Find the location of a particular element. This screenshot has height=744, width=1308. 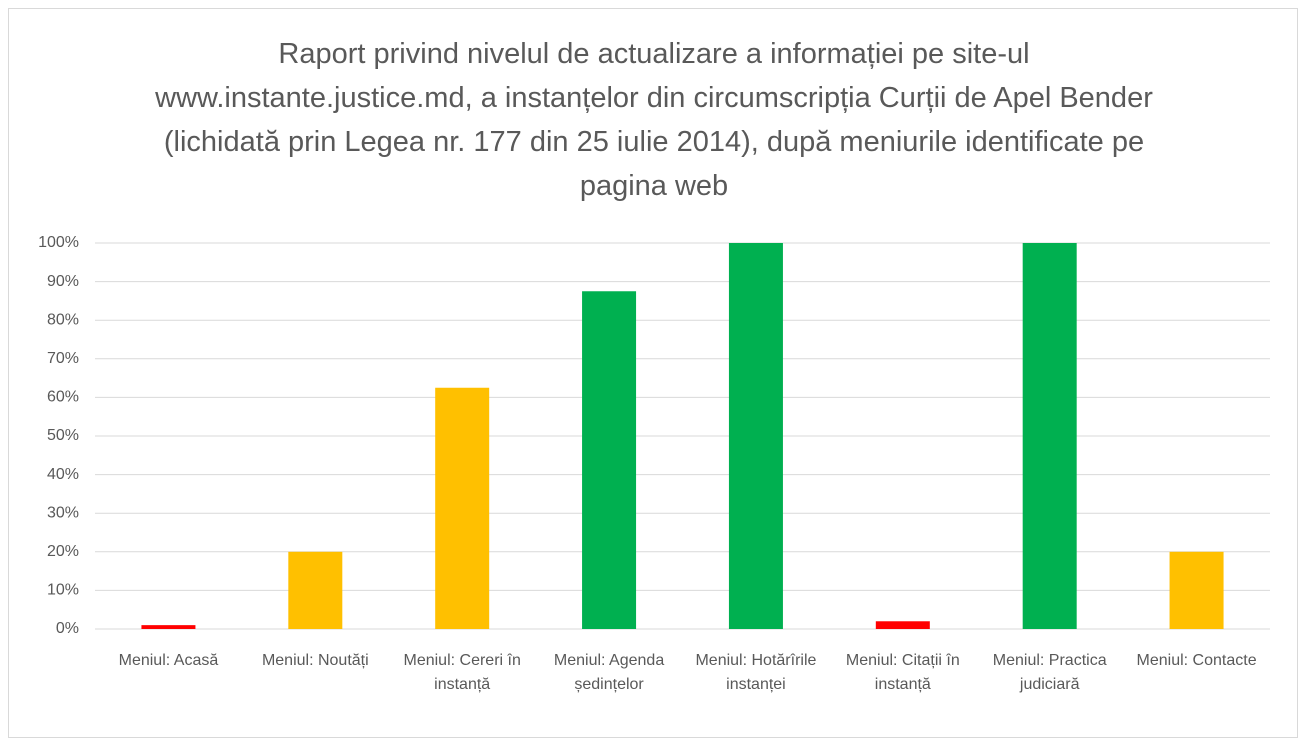

x-tick-label: Meniul: Citații în instanță is located at coordinates (902, 672).